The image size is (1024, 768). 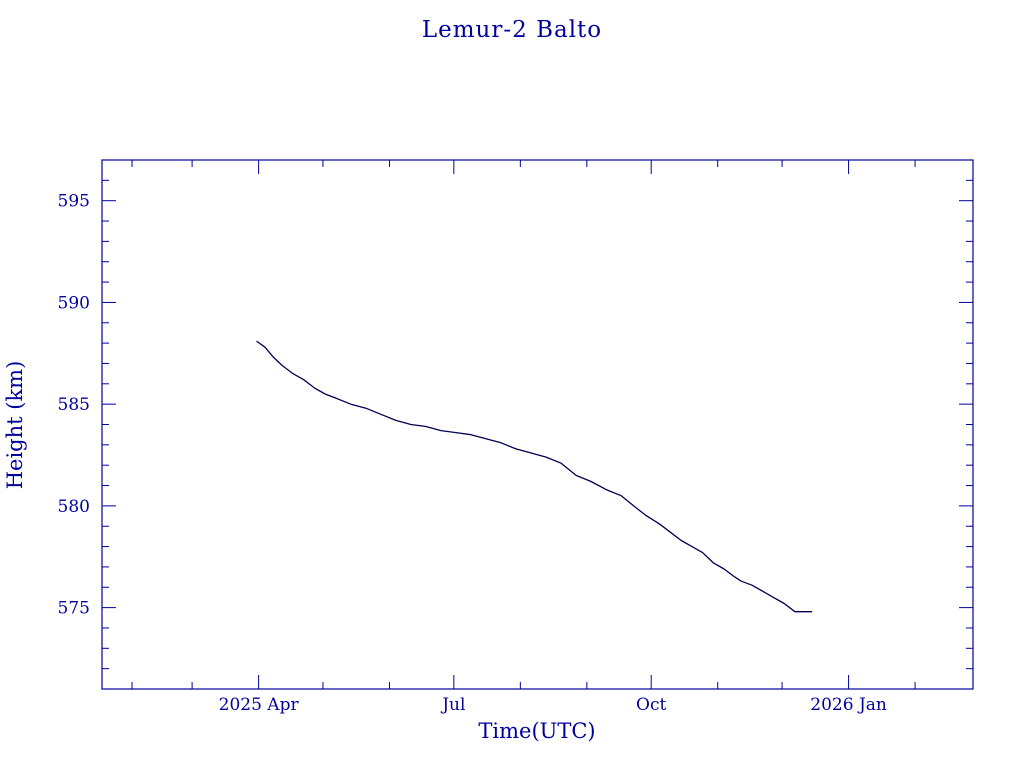 I want to click on chart-title: Lemur-2 Balto, so click(x=512, y=30).